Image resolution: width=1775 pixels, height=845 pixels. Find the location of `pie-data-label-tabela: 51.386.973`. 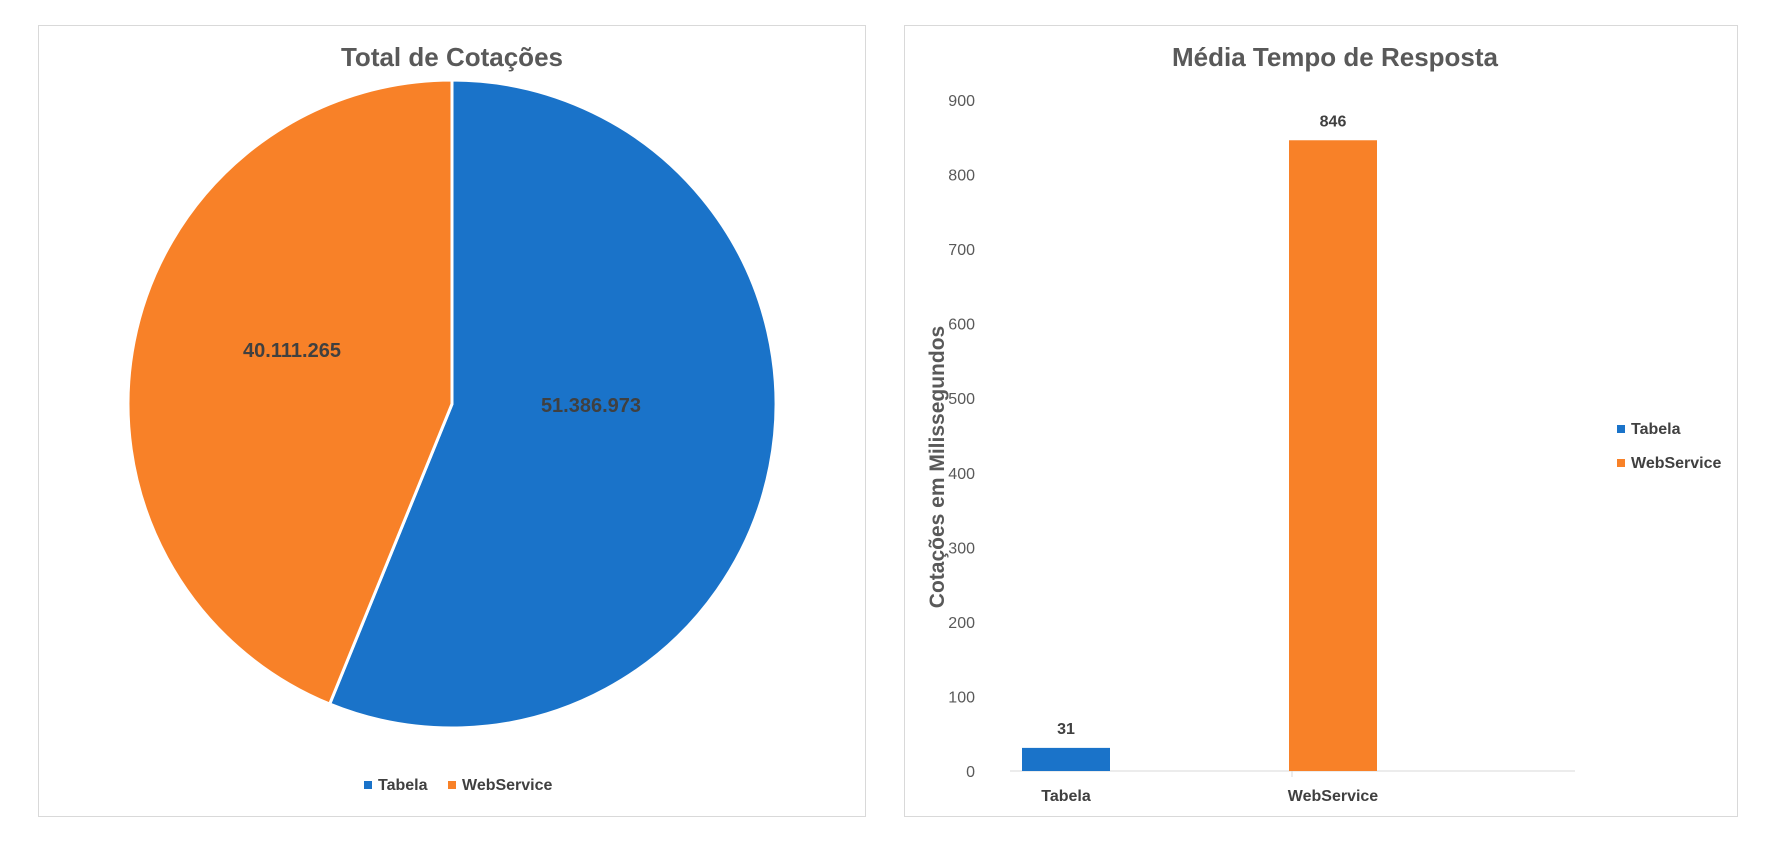

pie-data-label-tabela: 51.386.973 is located at coordinates (591, 406).